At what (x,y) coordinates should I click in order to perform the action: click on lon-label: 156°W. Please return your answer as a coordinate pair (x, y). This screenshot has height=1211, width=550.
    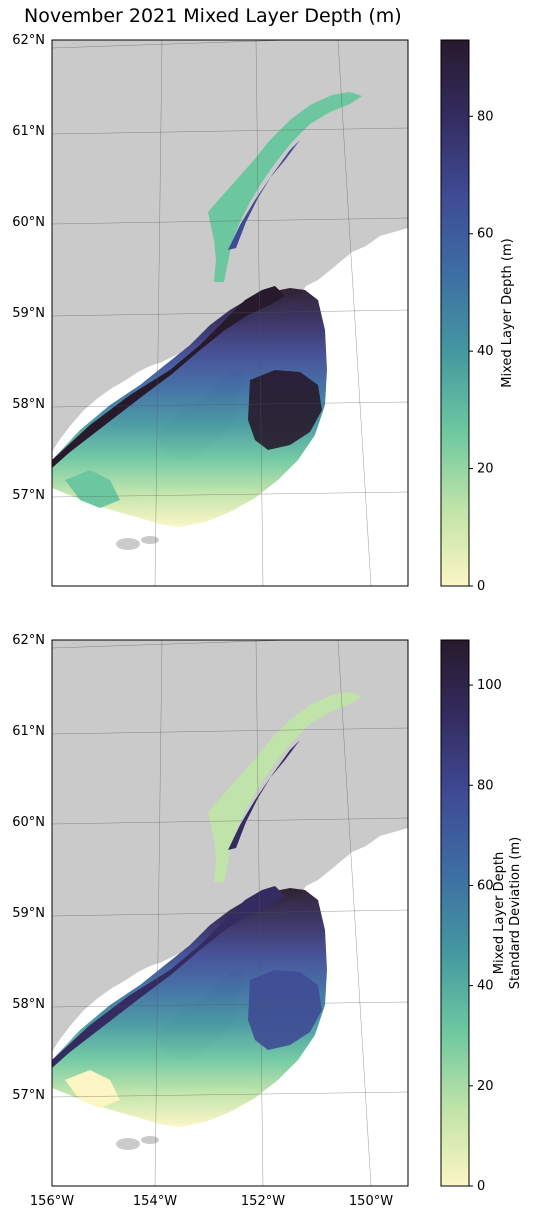
    Looking at the image, I should click on (52, 1201).